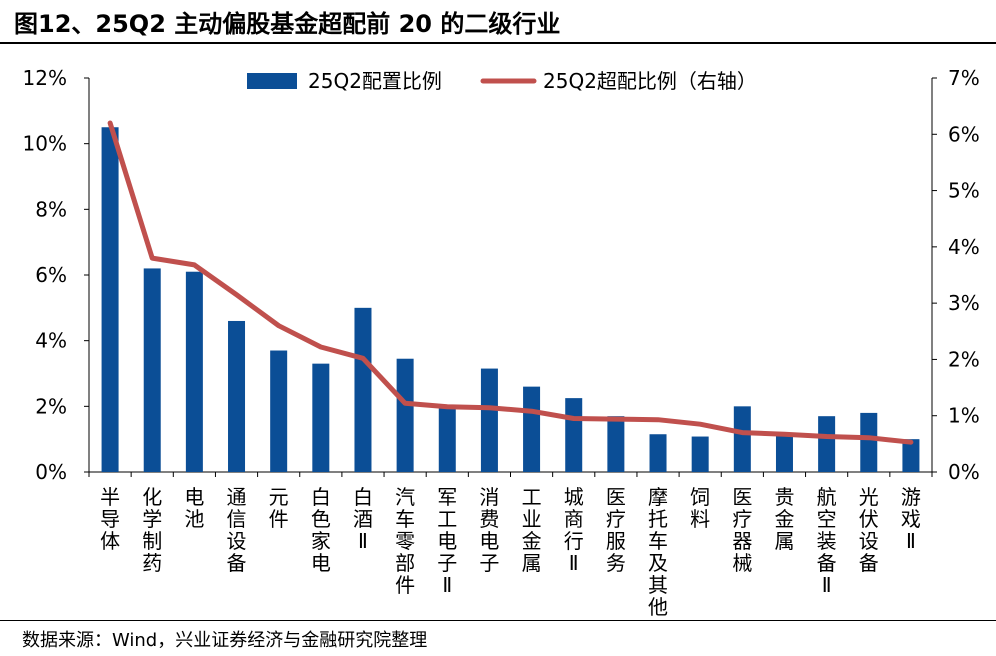  I want to click on legend-swatch-bar, so click(272, 81).